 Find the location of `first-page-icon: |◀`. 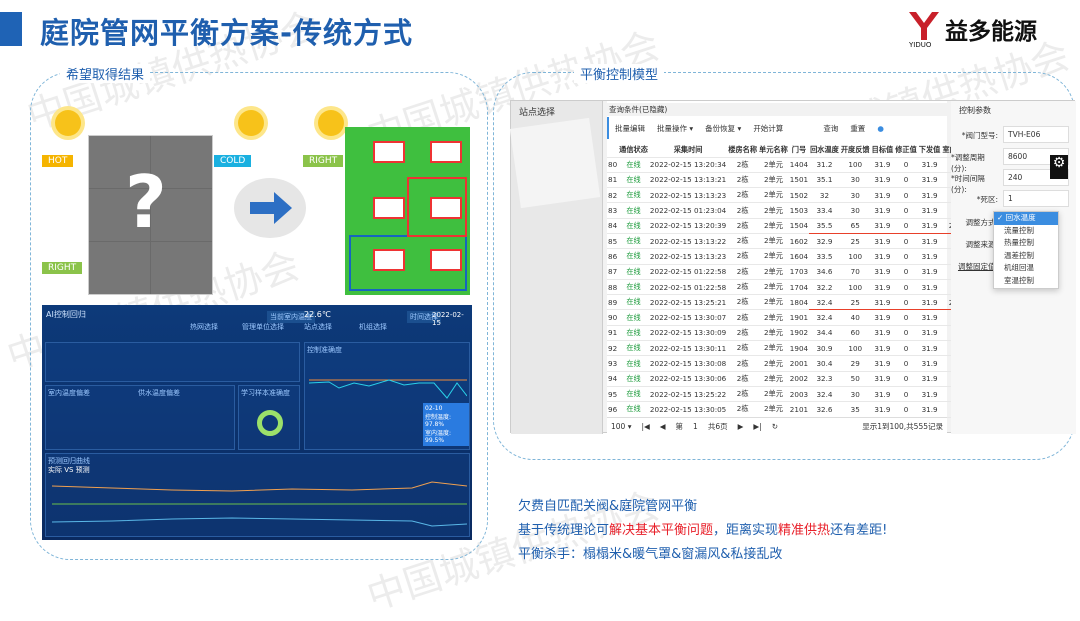

first-page-icon: |◀ is located at coordinates (645, 426).